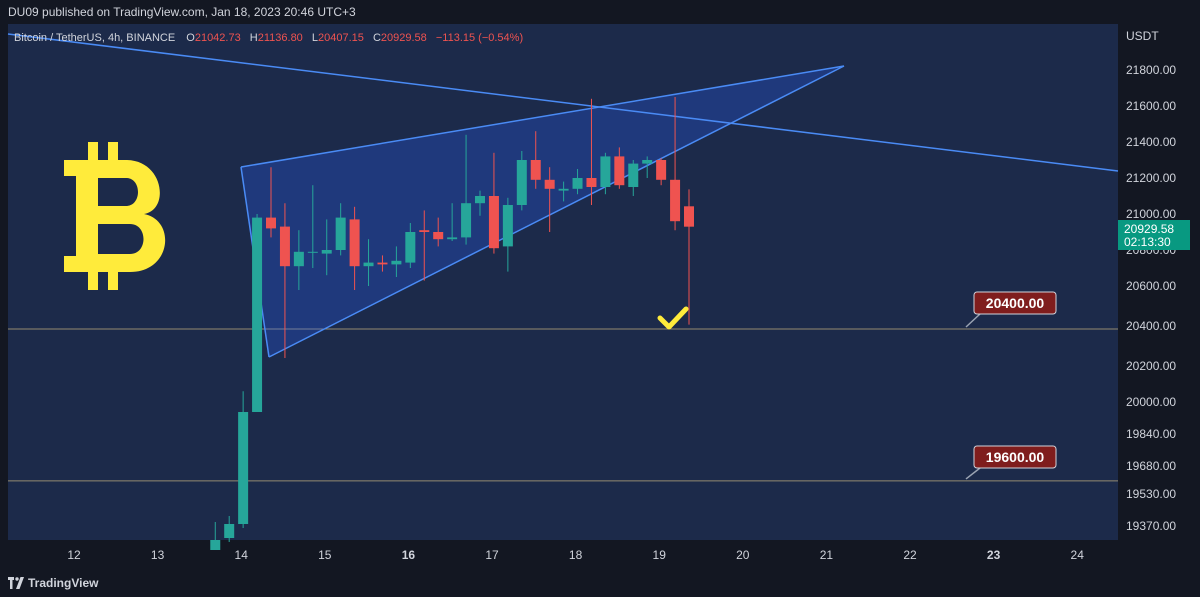 The image size is (1200, 597). Describe the element at coordinates (94, 38) in the screenshot. I see `legend-symbol: Bitcoin / TetherUS, 4h, BINANCE` at that location.